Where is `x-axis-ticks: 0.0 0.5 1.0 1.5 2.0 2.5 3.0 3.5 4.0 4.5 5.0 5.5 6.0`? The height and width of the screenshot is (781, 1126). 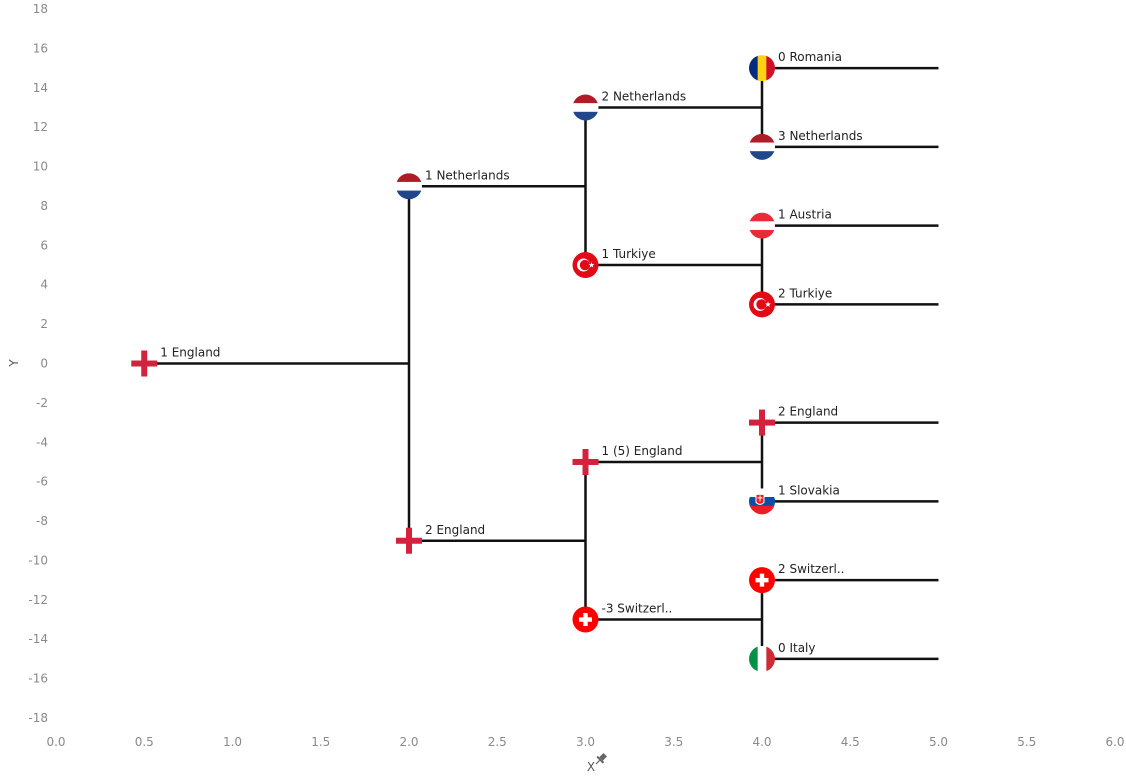 x-axis-ticks: 0.0 0.5 1.0 1.5 2.0 2.5 3.0 3.5 4.0 4.5 5.0 5.5 6.0 is located at coordinates (585, 742).